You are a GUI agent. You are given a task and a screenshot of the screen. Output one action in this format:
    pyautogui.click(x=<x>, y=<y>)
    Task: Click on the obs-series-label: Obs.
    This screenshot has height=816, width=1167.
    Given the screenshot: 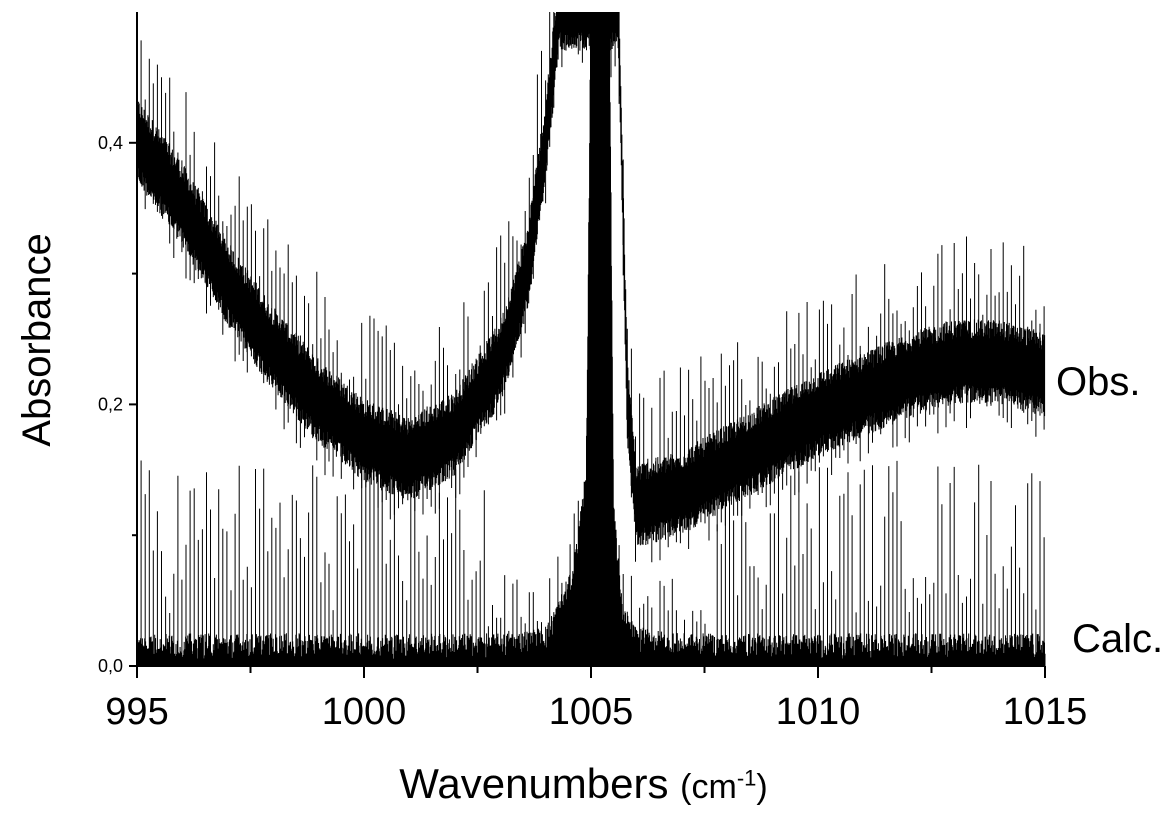 What is the action you would take?
    pyautogui.click(x=1098, y=382)
    